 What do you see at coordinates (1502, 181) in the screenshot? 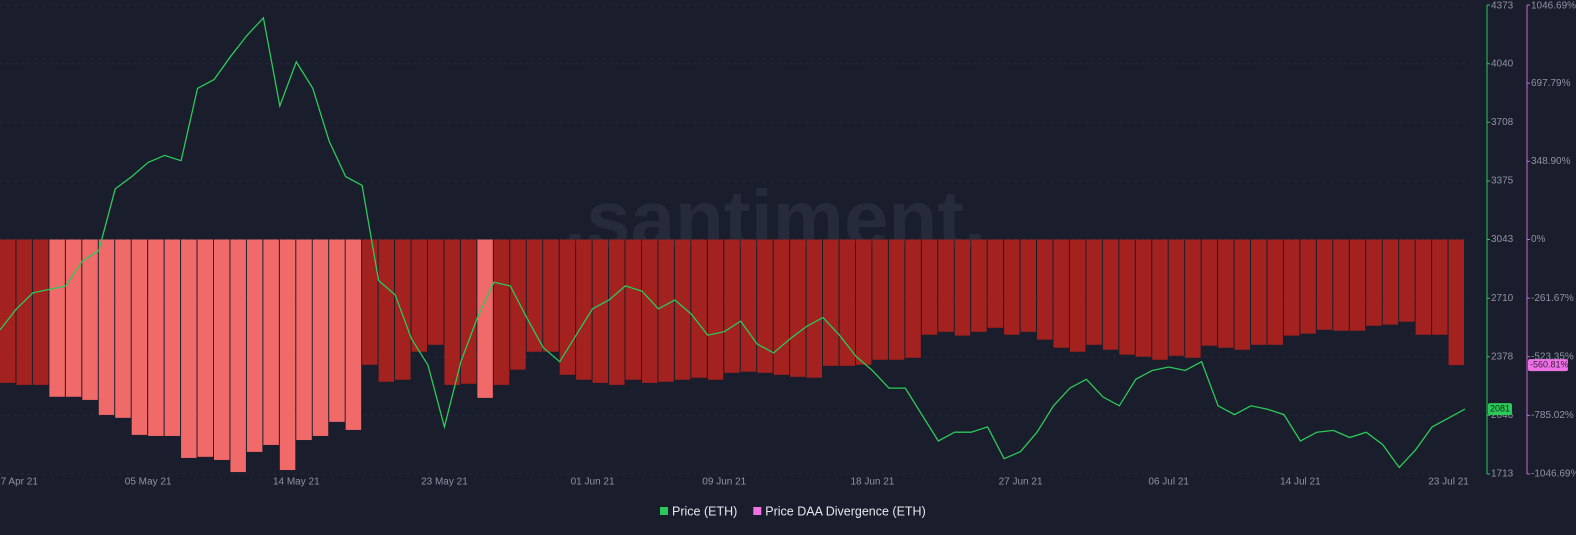
I see `y-tick-label: 3375` at bounding box center [1502, 181].